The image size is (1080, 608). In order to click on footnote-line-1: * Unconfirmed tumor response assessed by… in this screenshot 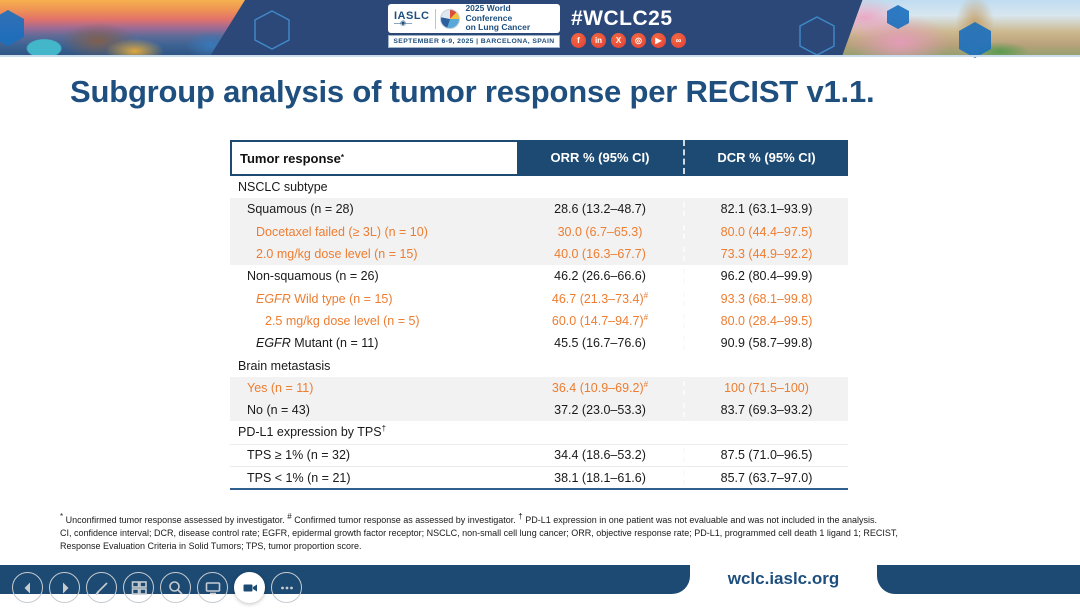, I will do `click(468, 519)`.